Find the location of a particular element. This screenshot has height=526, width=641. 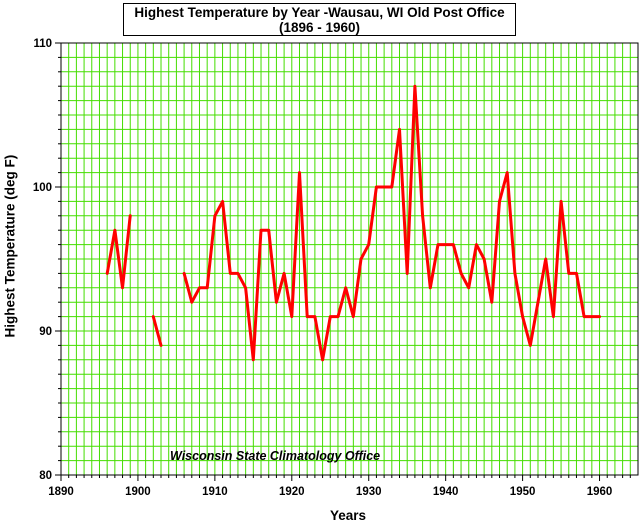

x-tick-label: 1960 is located at coordinates (600, 492).